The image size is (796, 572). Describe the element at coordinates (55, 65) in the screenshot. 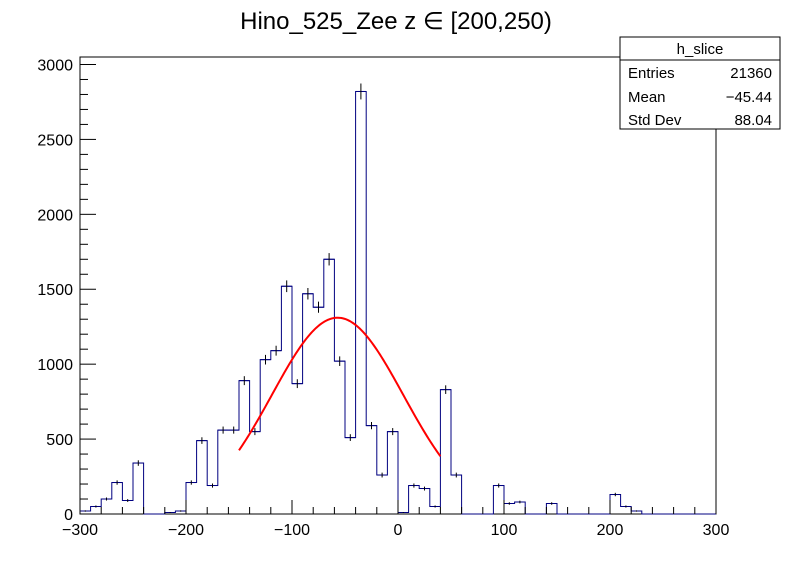

I see `y-tick-label: 3000` at that location.